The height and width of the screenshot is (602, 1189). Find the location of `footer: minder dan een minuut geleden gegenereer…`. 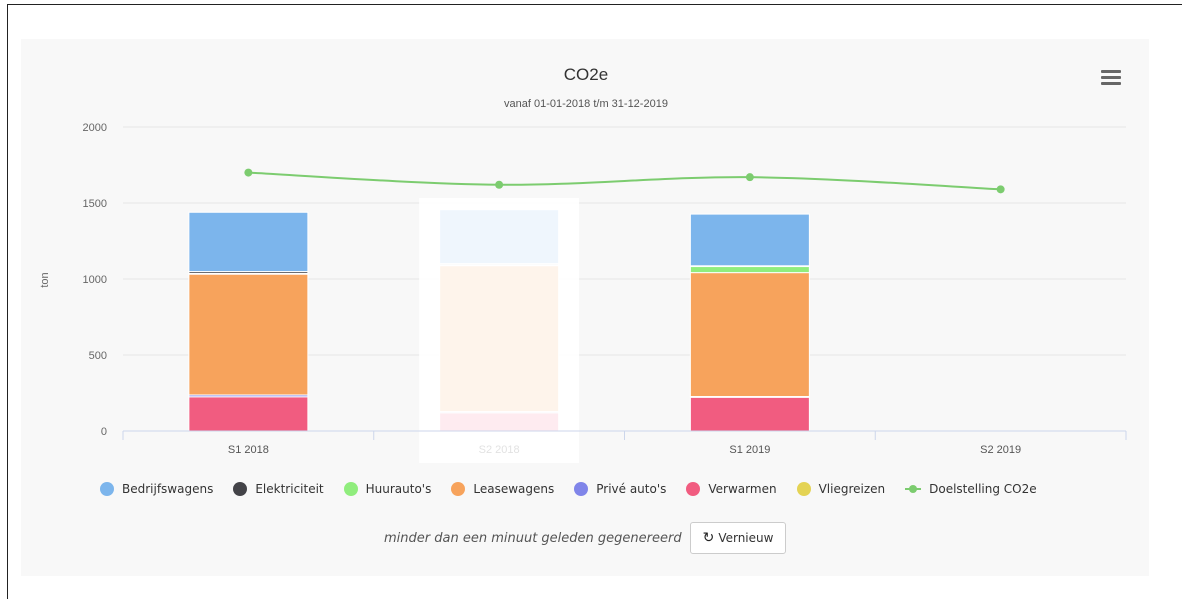

footer: minder dan een minuut geleden gegenereer… is located at coordinates (585, 538).